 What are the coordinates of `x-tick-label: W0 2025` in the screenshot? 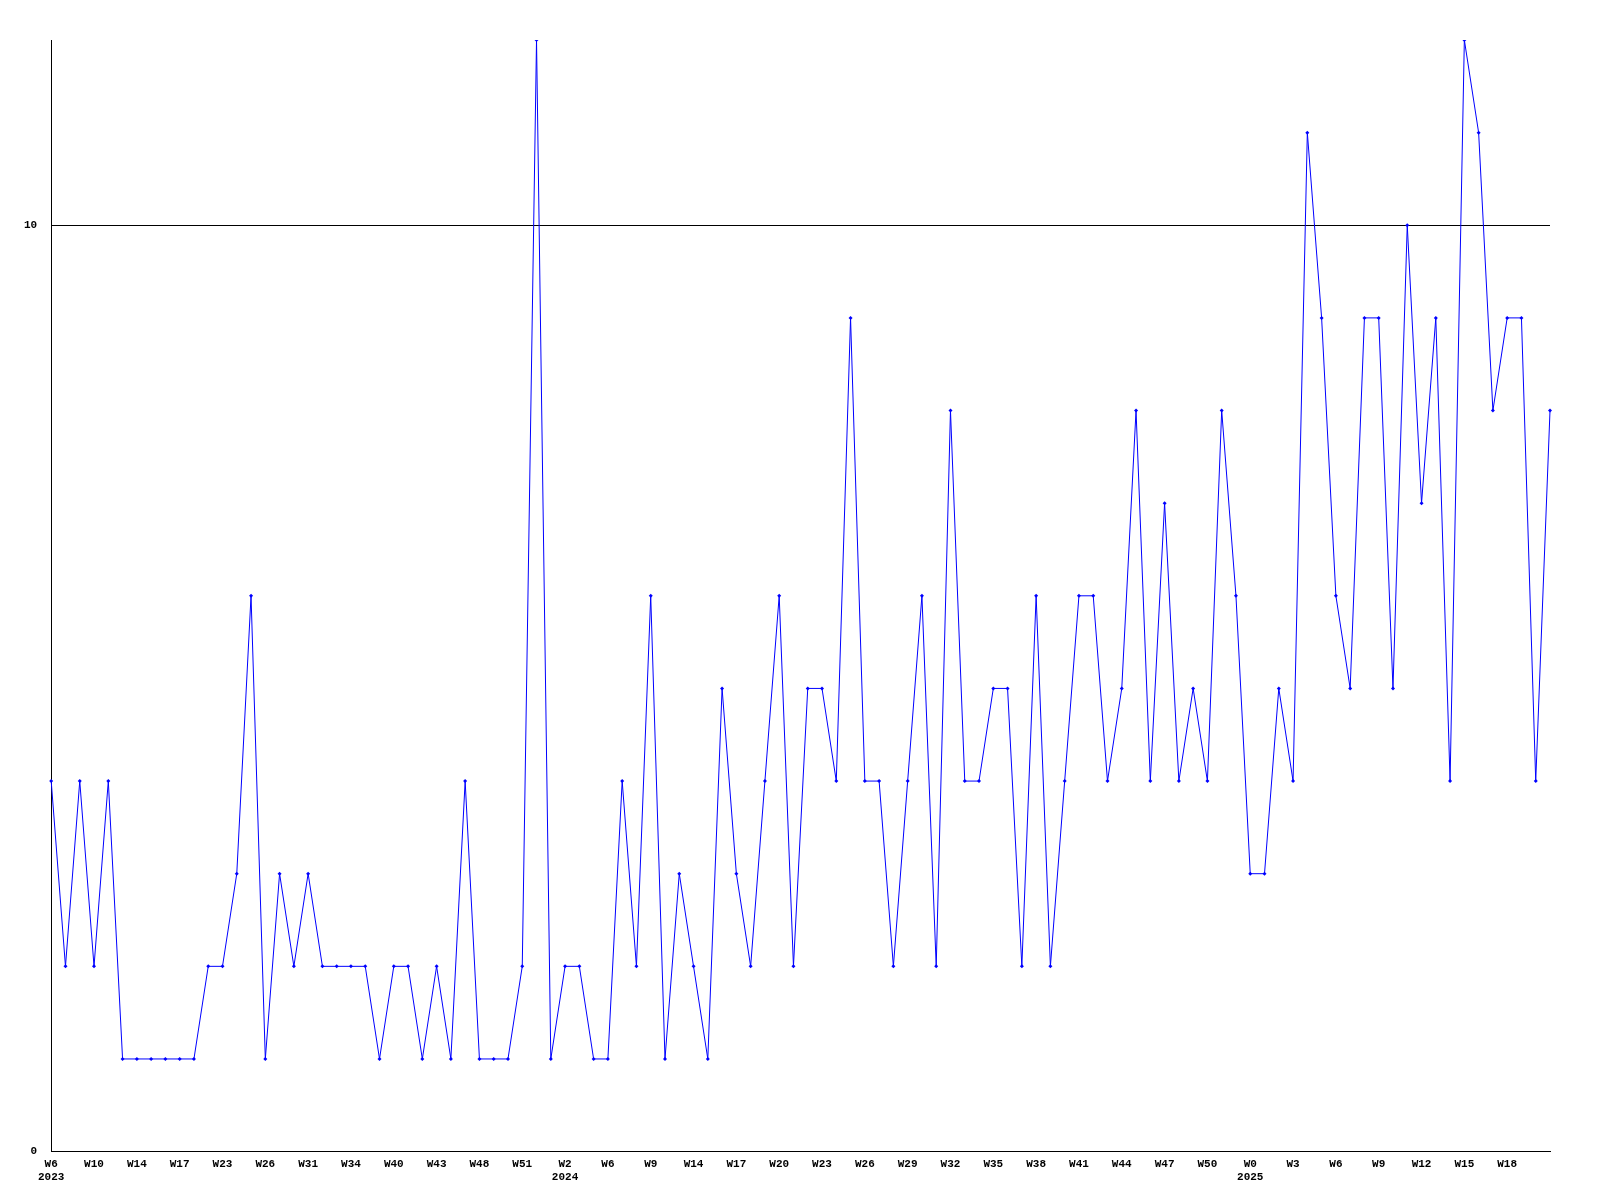 It's located at (1250, 1170).